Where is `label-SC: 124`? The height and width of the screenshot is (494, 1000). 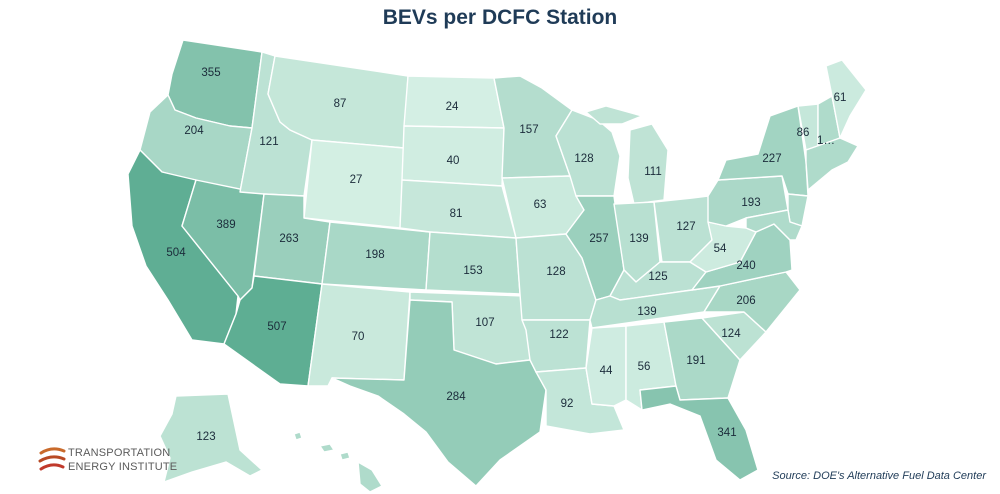 label-SC: 124 is located at coordinates (731, 334).